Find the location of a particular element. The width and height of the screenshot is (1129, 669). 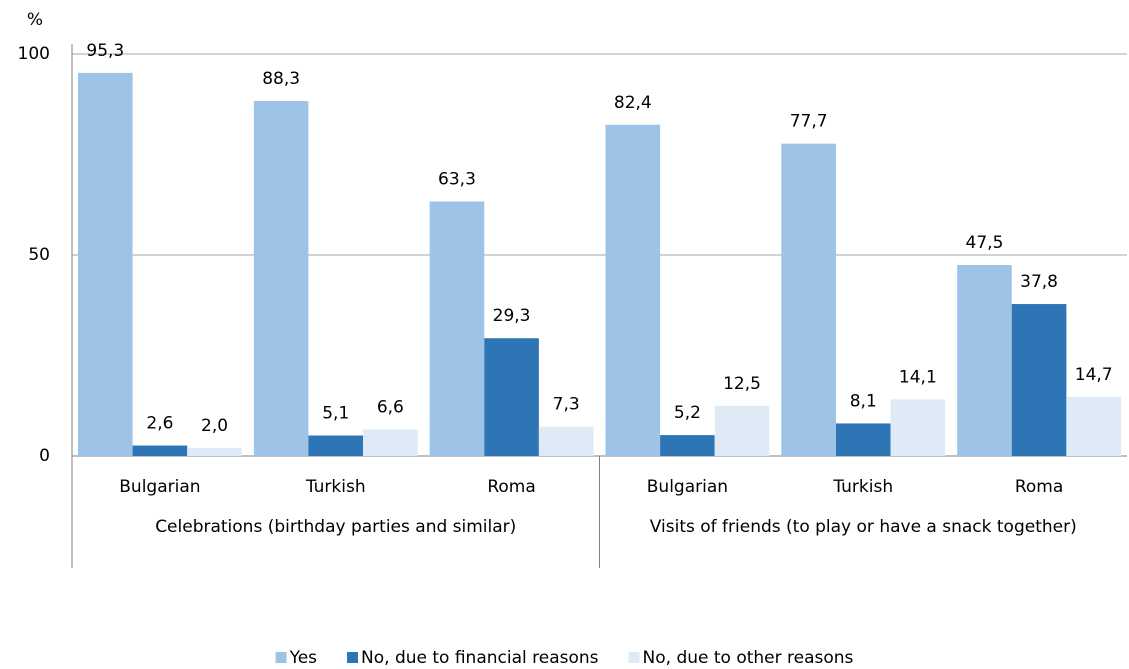

value-label: 88,3 is located at coordinates (281, 79).